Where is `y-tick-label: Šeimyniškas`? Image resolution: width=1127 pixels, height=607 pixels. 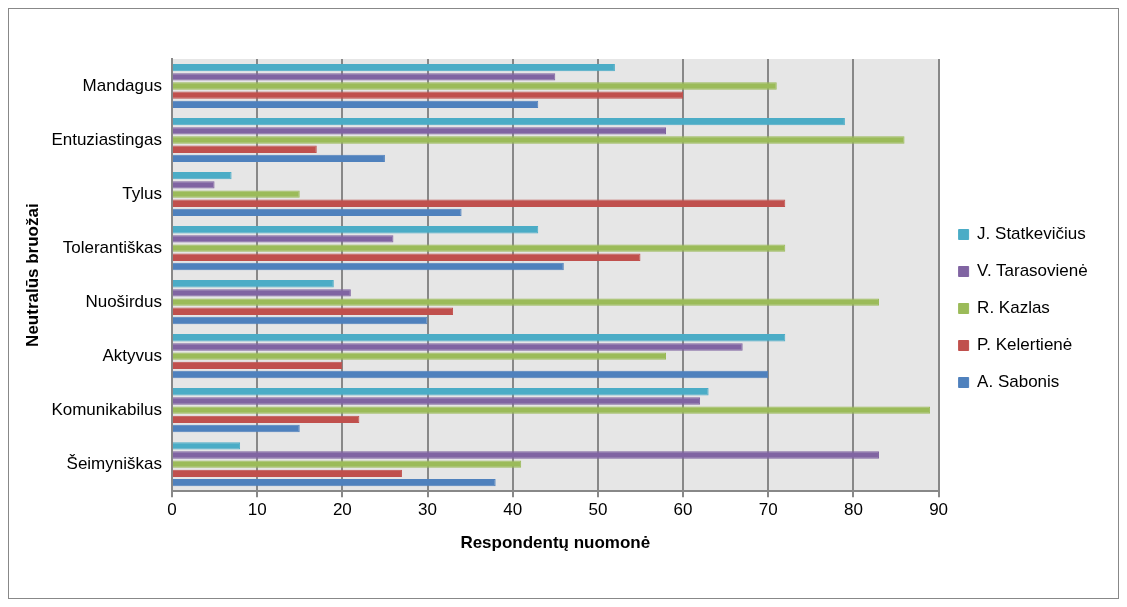
y-tick-label: Šeimyniškas is located at coordinates (114, 463).